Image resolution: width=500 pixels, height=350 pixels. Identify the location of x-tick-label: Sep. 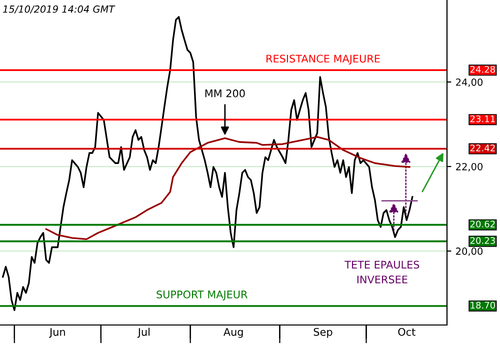
(323, 333).